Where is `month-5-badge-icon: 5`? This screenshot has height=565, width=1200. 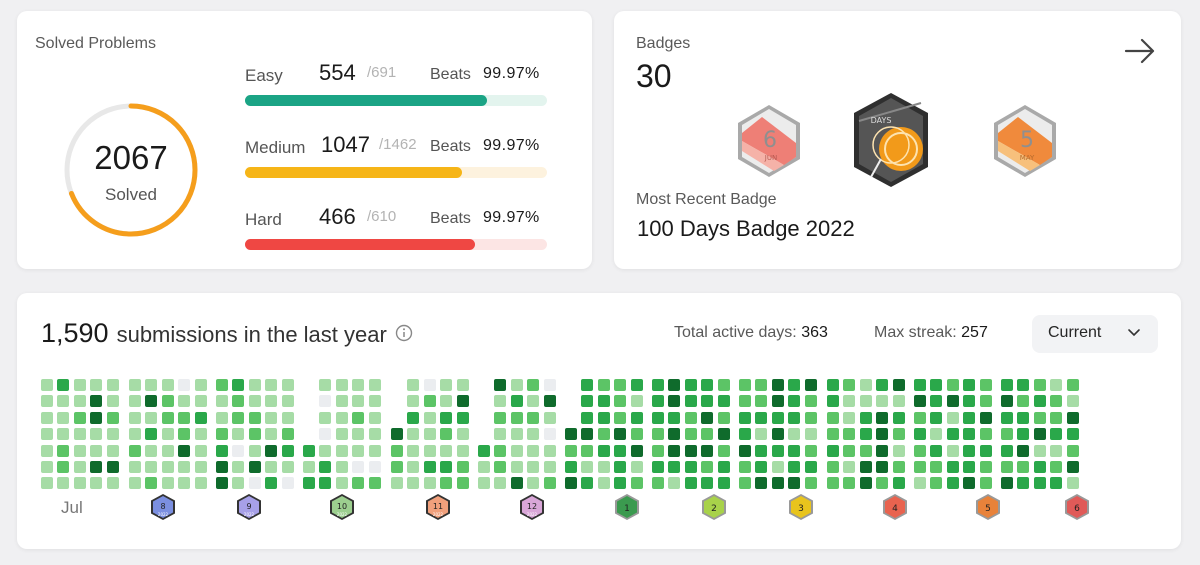
month-5-badge-icon: 5 is located at coordinates (988, 507).